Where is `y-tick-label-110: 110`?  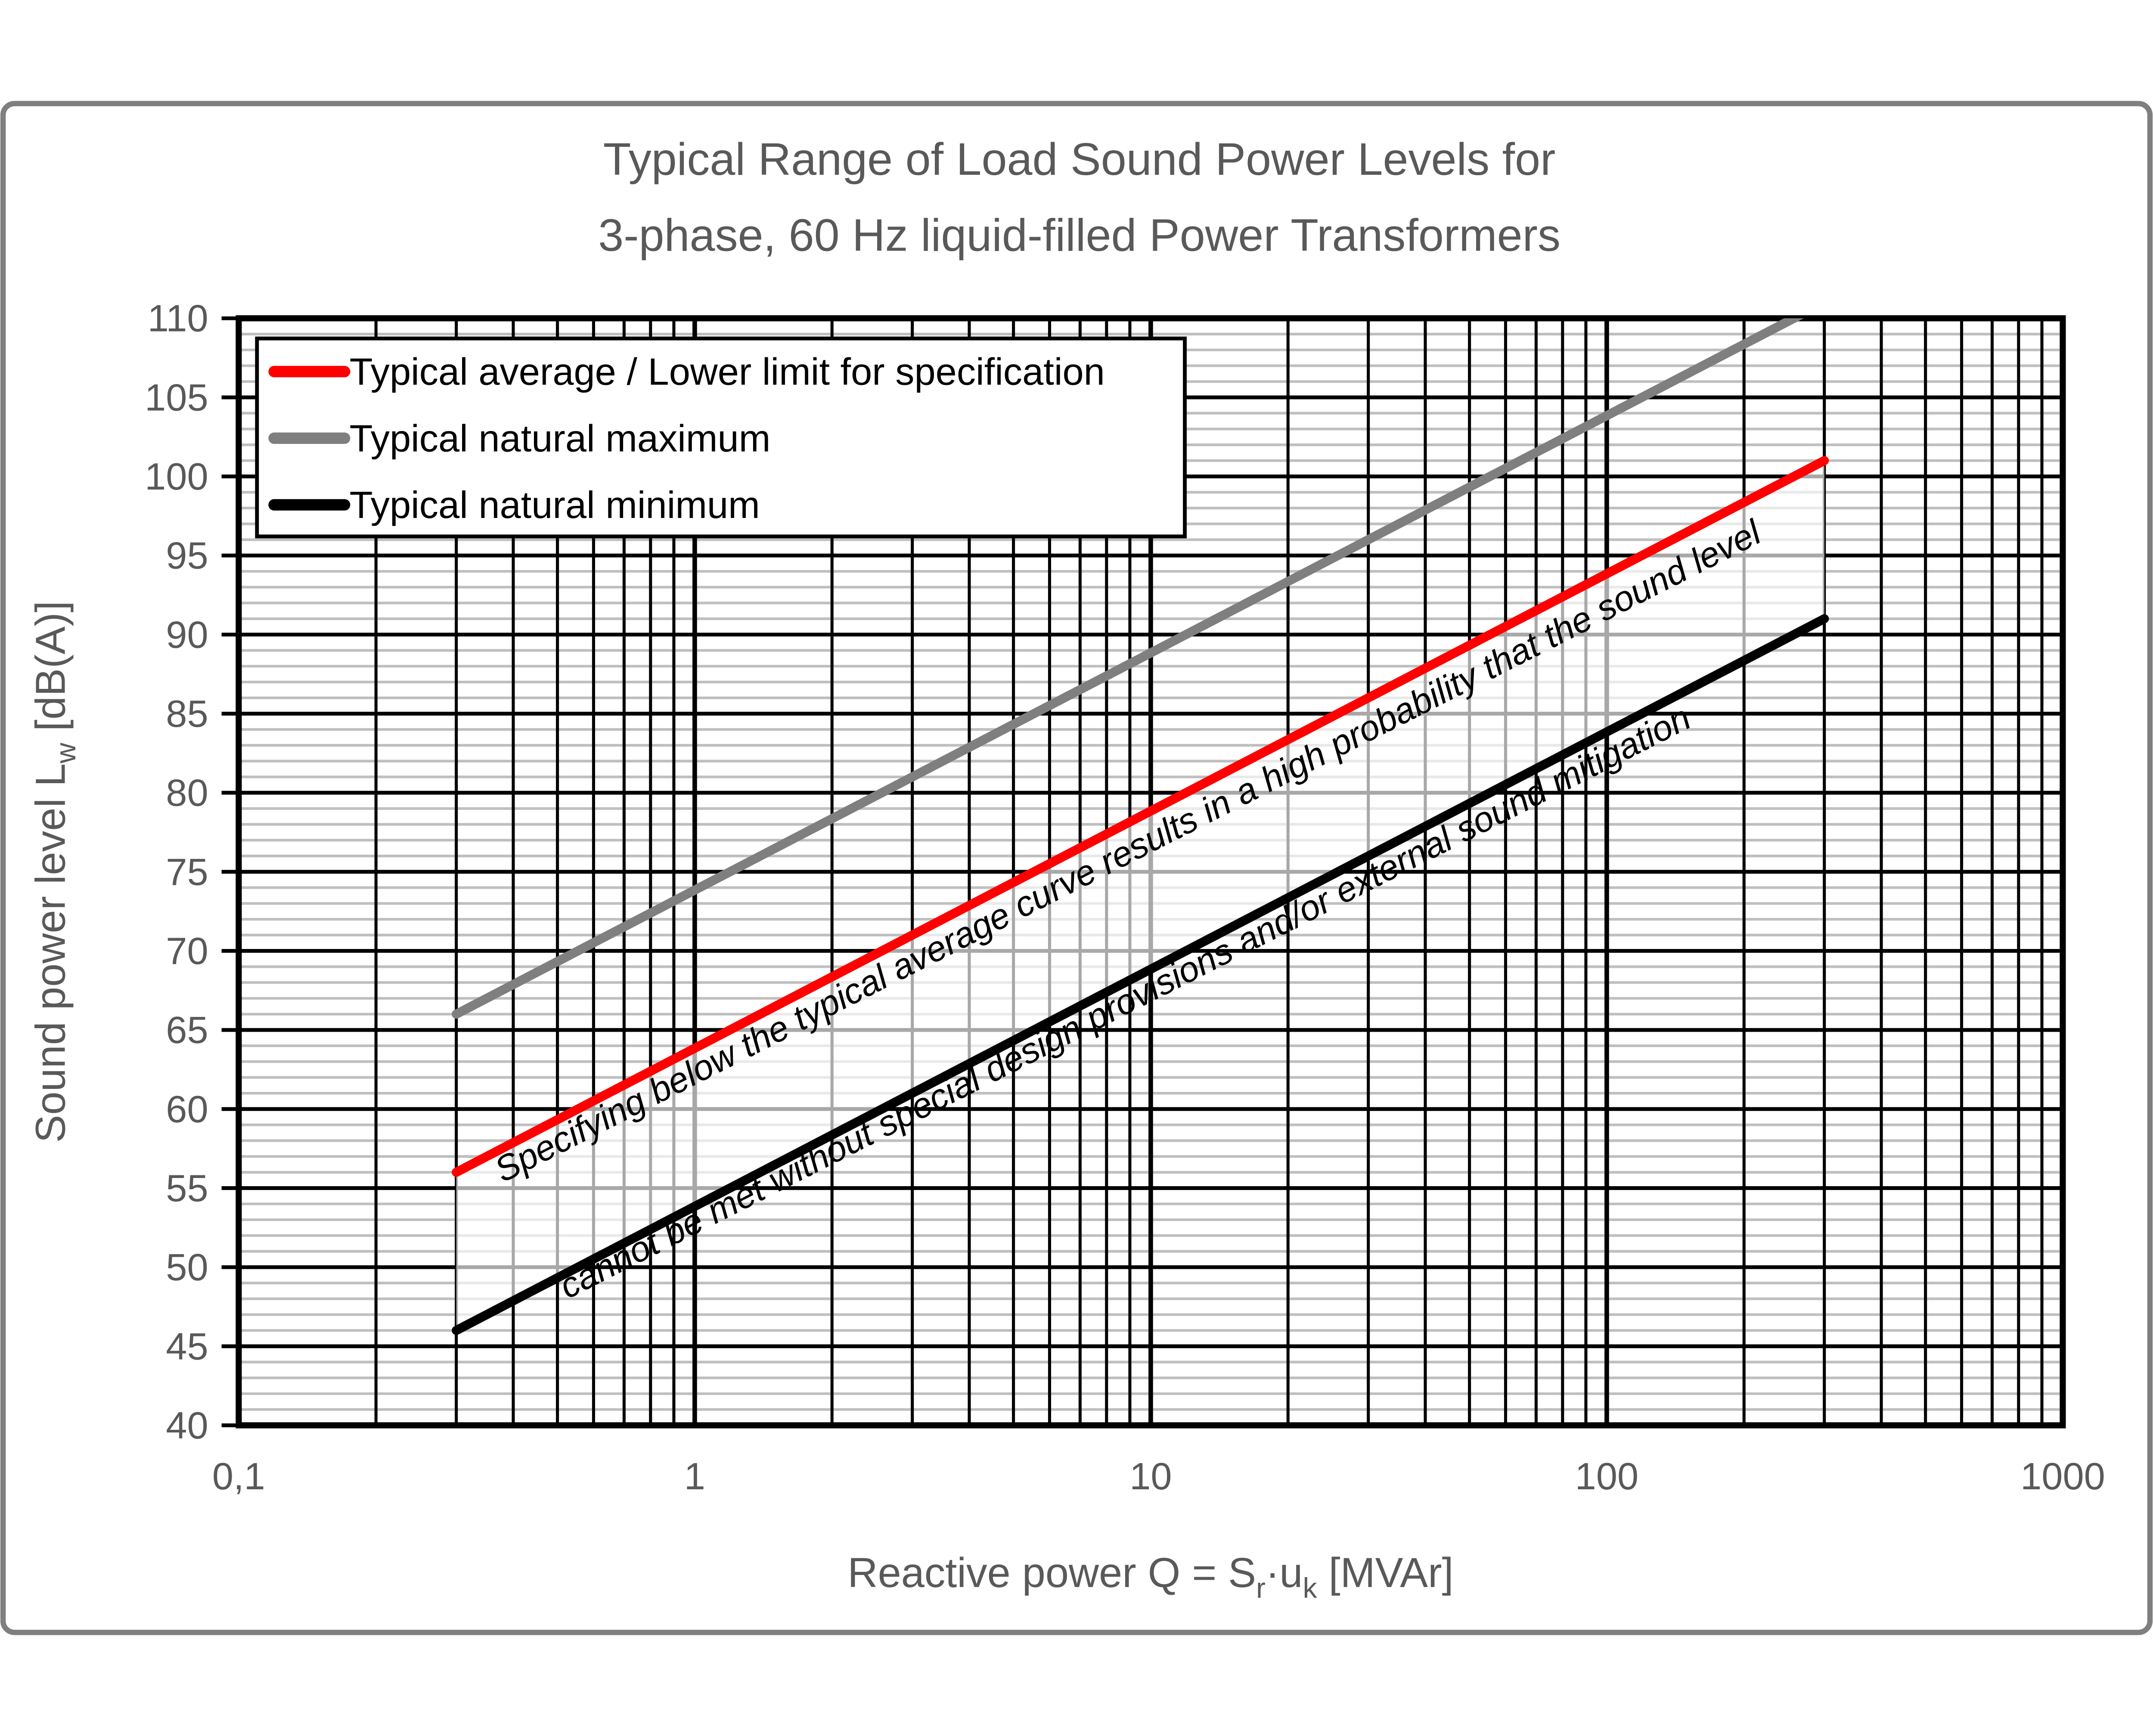 y-tick-label-110: 110 is located at coordinates (178, 318).